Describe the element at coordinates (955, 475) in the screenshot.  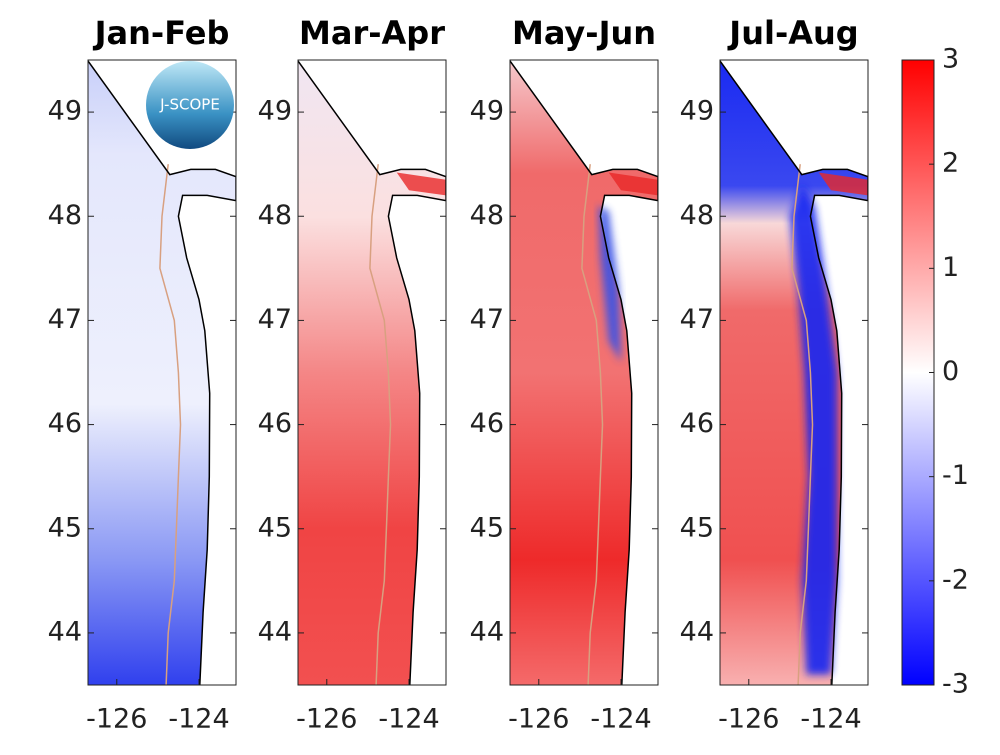
I see `colorbar-tick-label: -1` at that location.